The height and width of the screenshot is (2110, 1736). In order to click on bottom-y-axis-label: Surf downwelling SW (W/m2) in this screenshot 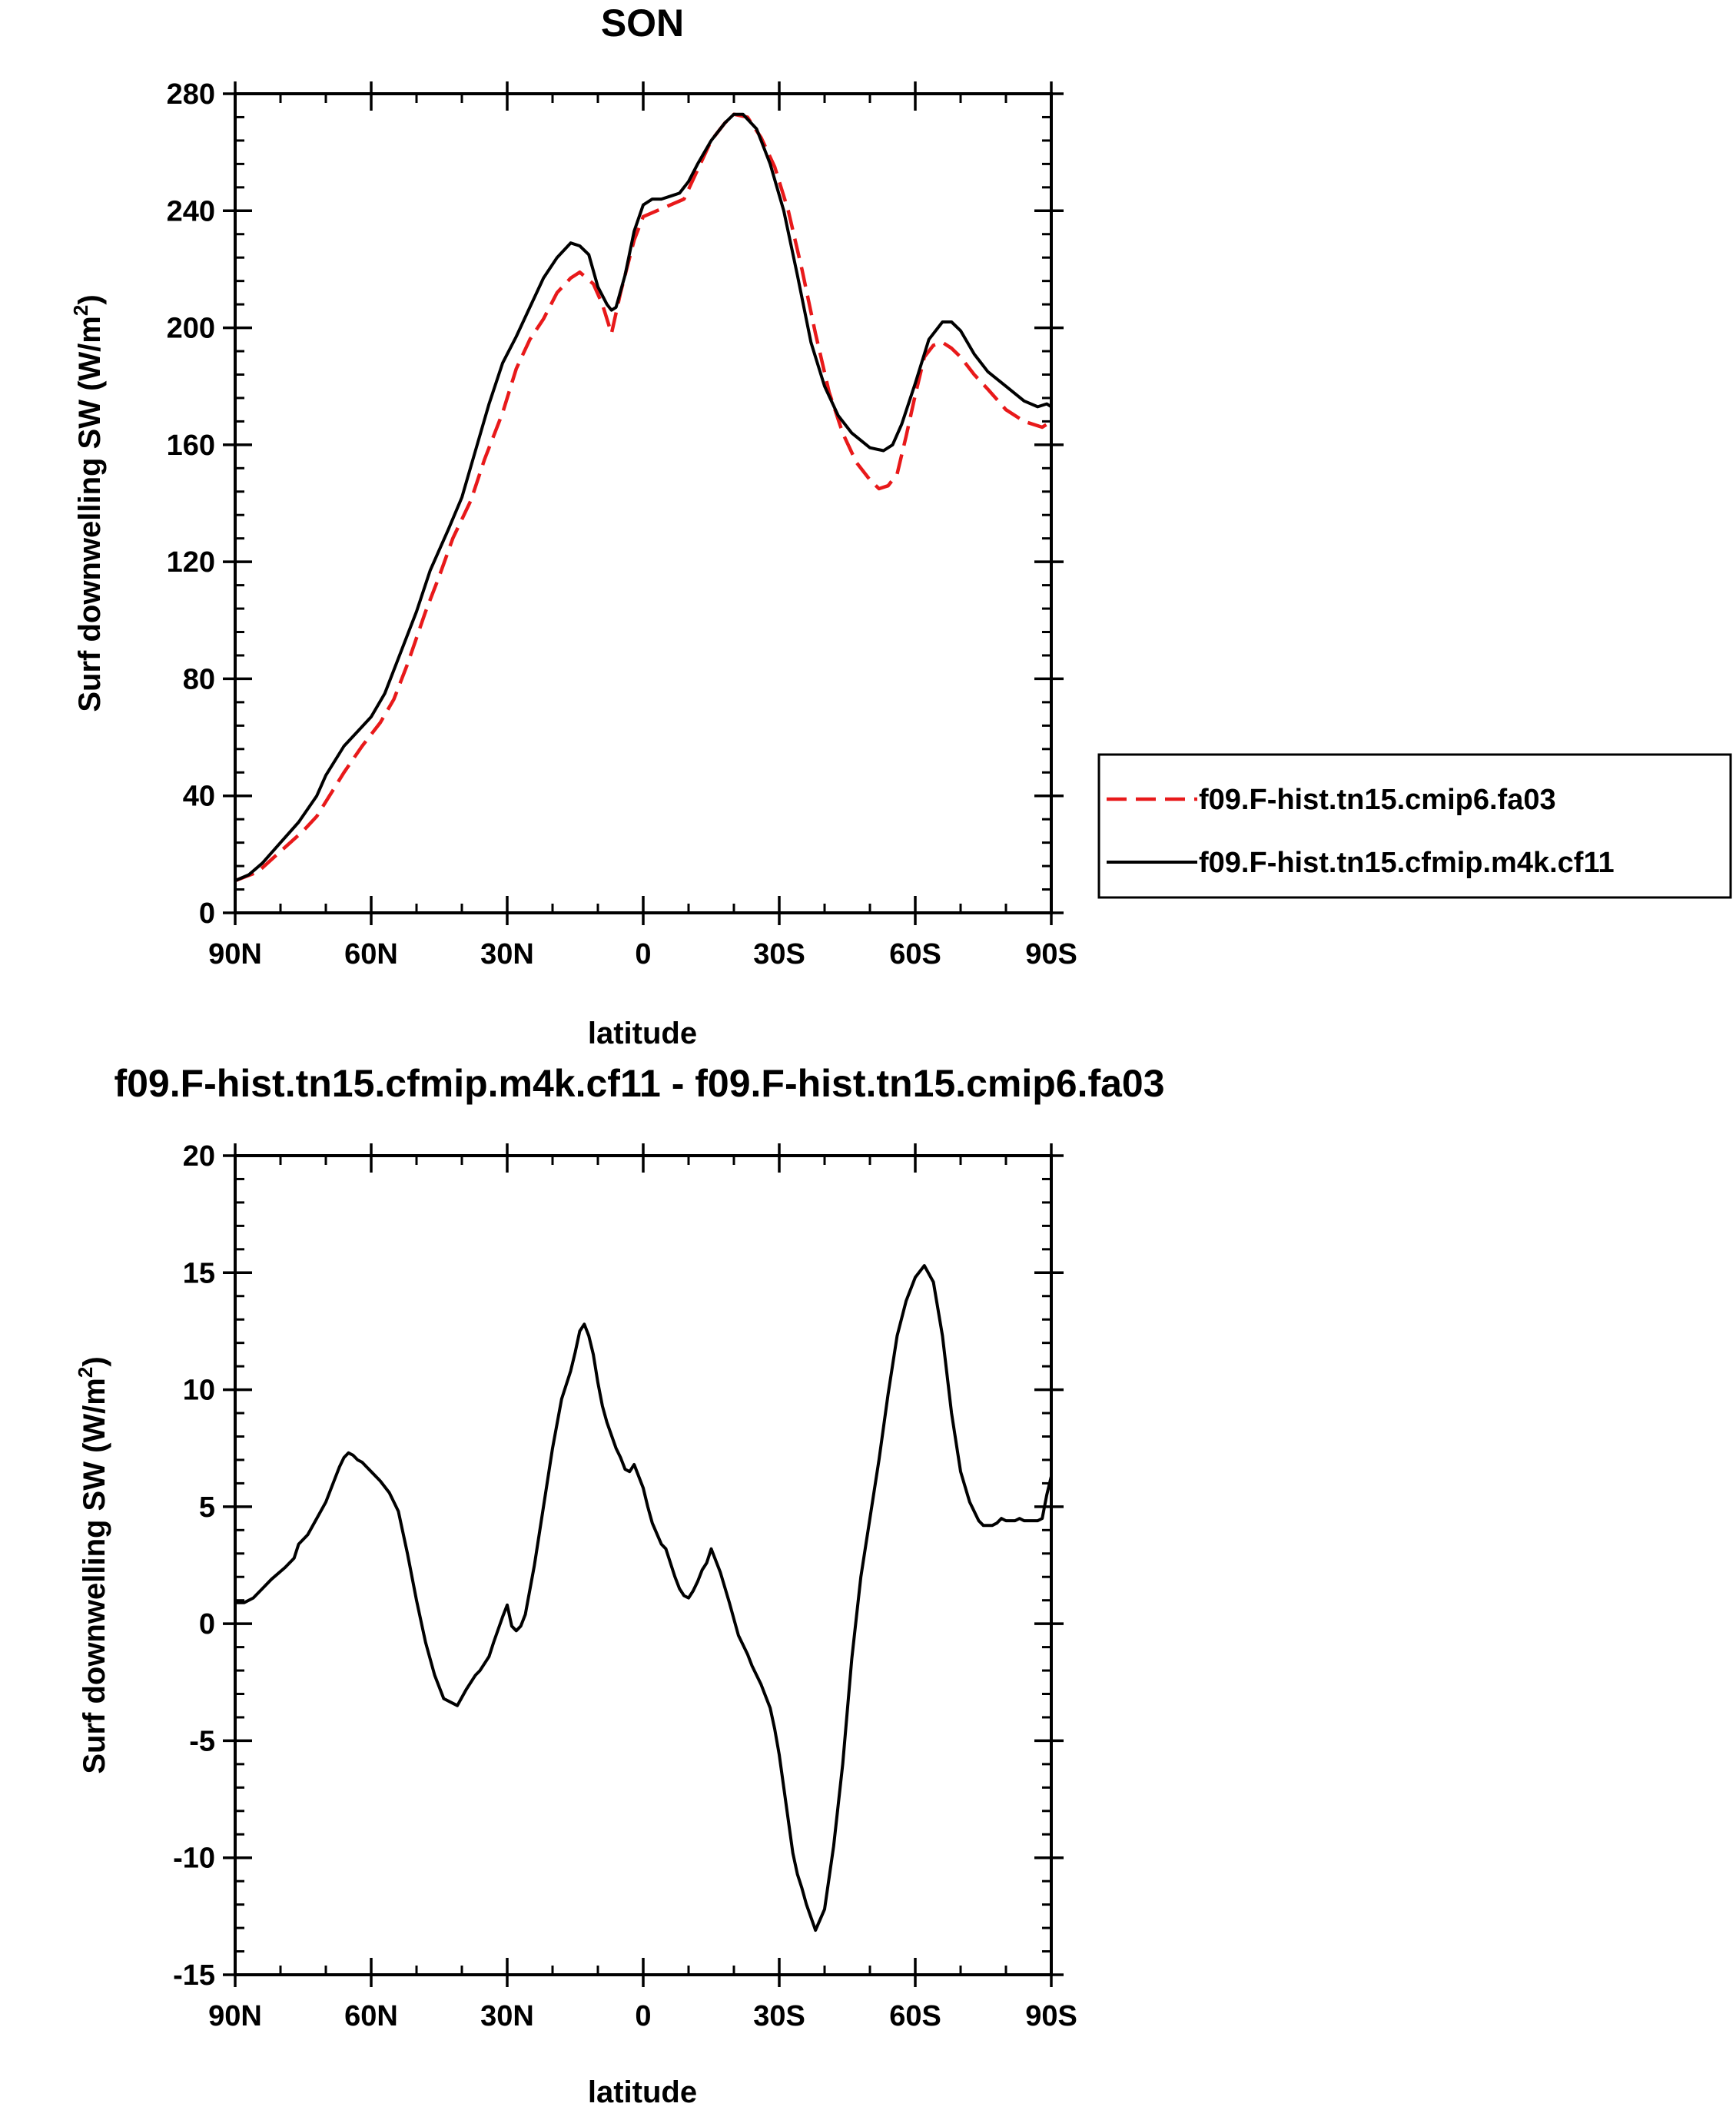, I will do `click(93, 1564)`.